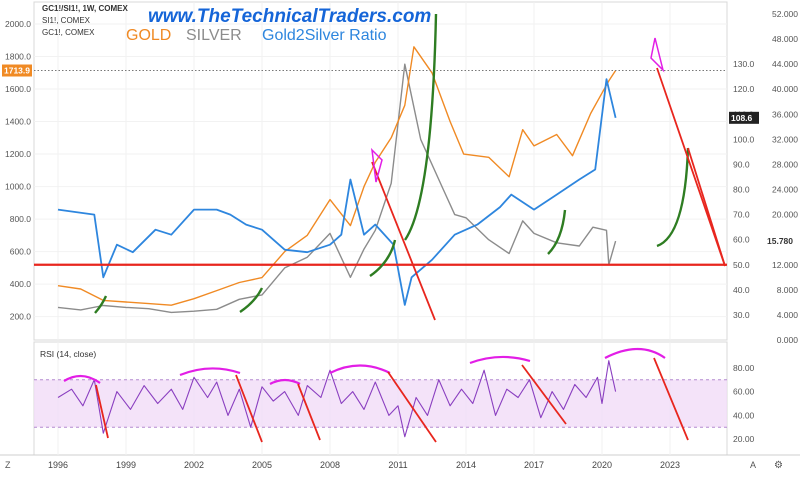 This screenshot has height=479, width=800. Describe the element at coordinates (753, 465) in the screenshot. I see `auto-scale-icon: A` at that location.